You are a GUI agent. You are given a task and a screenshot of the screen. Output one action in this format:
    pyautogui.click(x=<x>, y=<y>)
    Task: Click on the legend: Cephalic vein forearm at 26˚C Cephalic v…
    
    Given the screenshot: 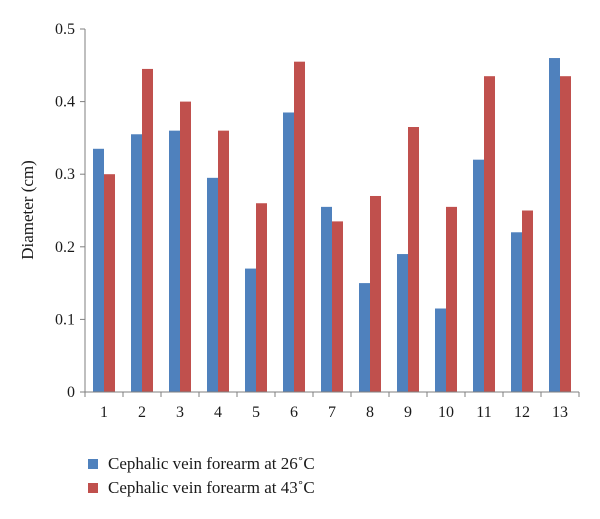 What is the action you would take?
    pyautogui.click(x=201, y=476)
    